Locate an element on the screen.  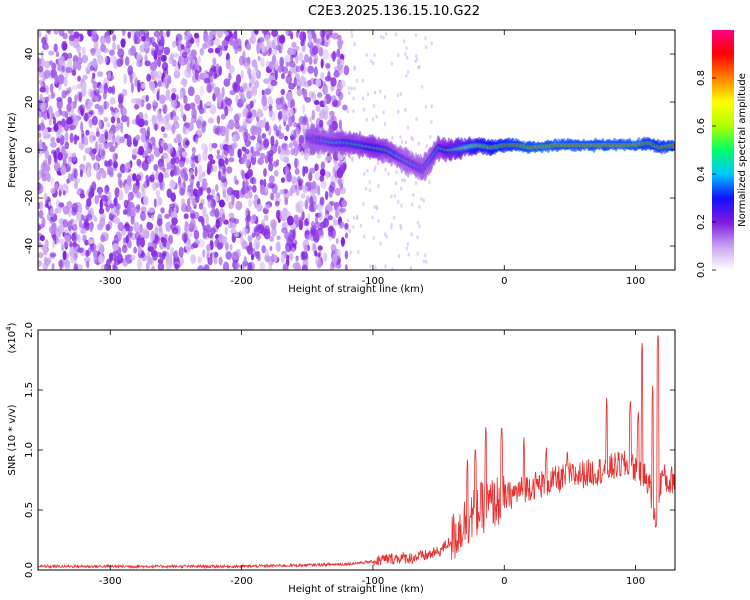
snr-x-tick-label: 100 is located at coordinates (635, 581).